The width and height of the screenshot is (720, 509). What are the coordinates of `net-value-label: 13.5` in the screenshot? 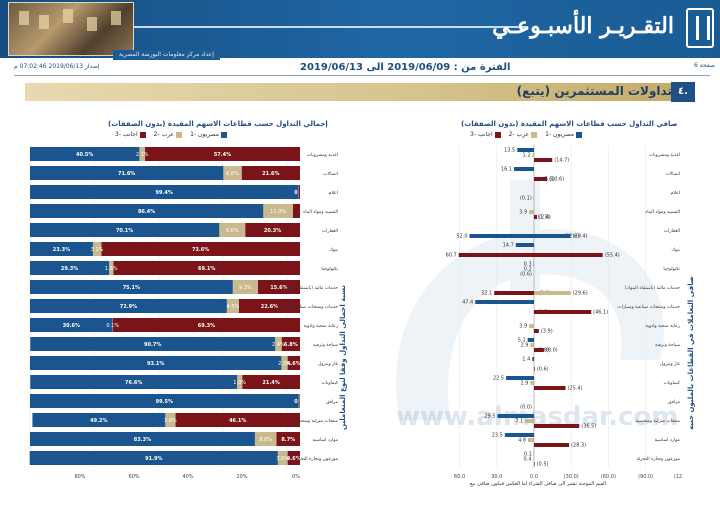 It's located at (509, 151).